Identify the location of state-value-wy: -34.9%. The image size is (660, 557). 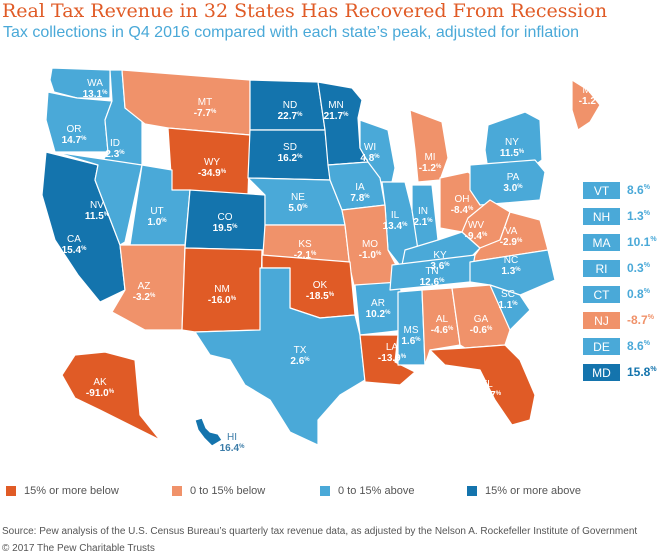
(212, 173).